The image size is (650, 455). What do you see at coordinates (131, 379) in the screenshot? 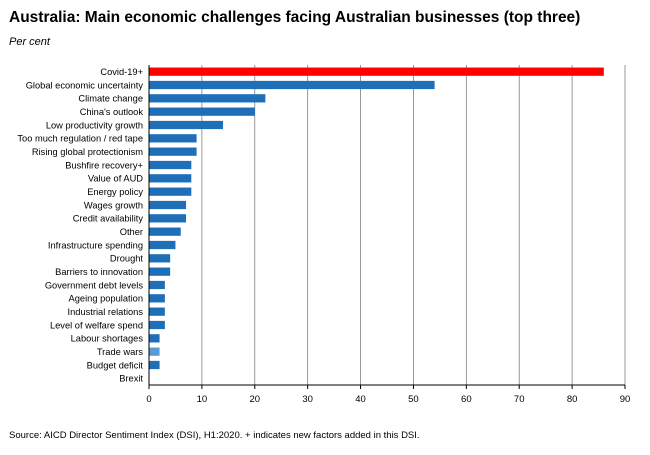
I see `category-label: Brexit` at bounding box center [131, 379].